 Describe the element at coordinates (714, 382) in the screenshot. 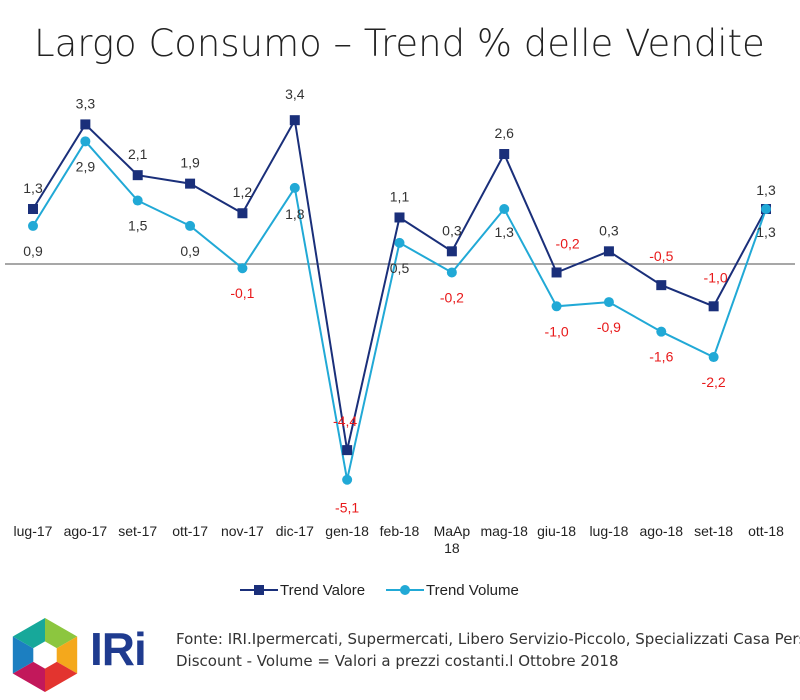

I see `volume-data-label: -2,2` at that location.